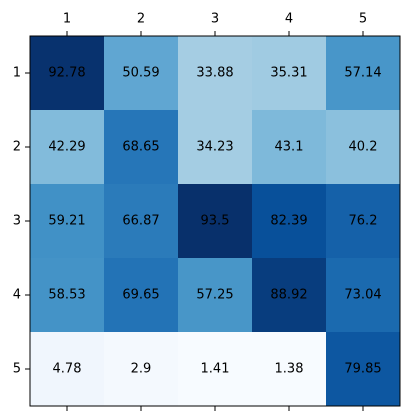  I want to click on cell-value-label: 2.9, so click(141, 369).